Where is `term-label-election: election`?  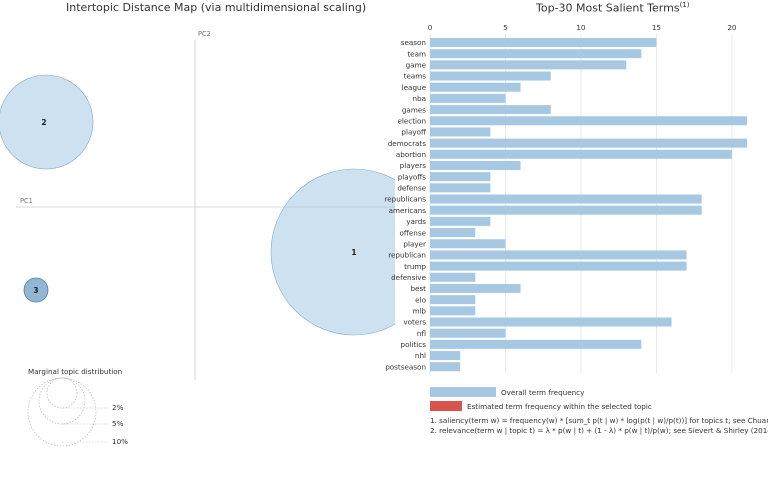
term-label-election: election is located at coordinates (411, 120).